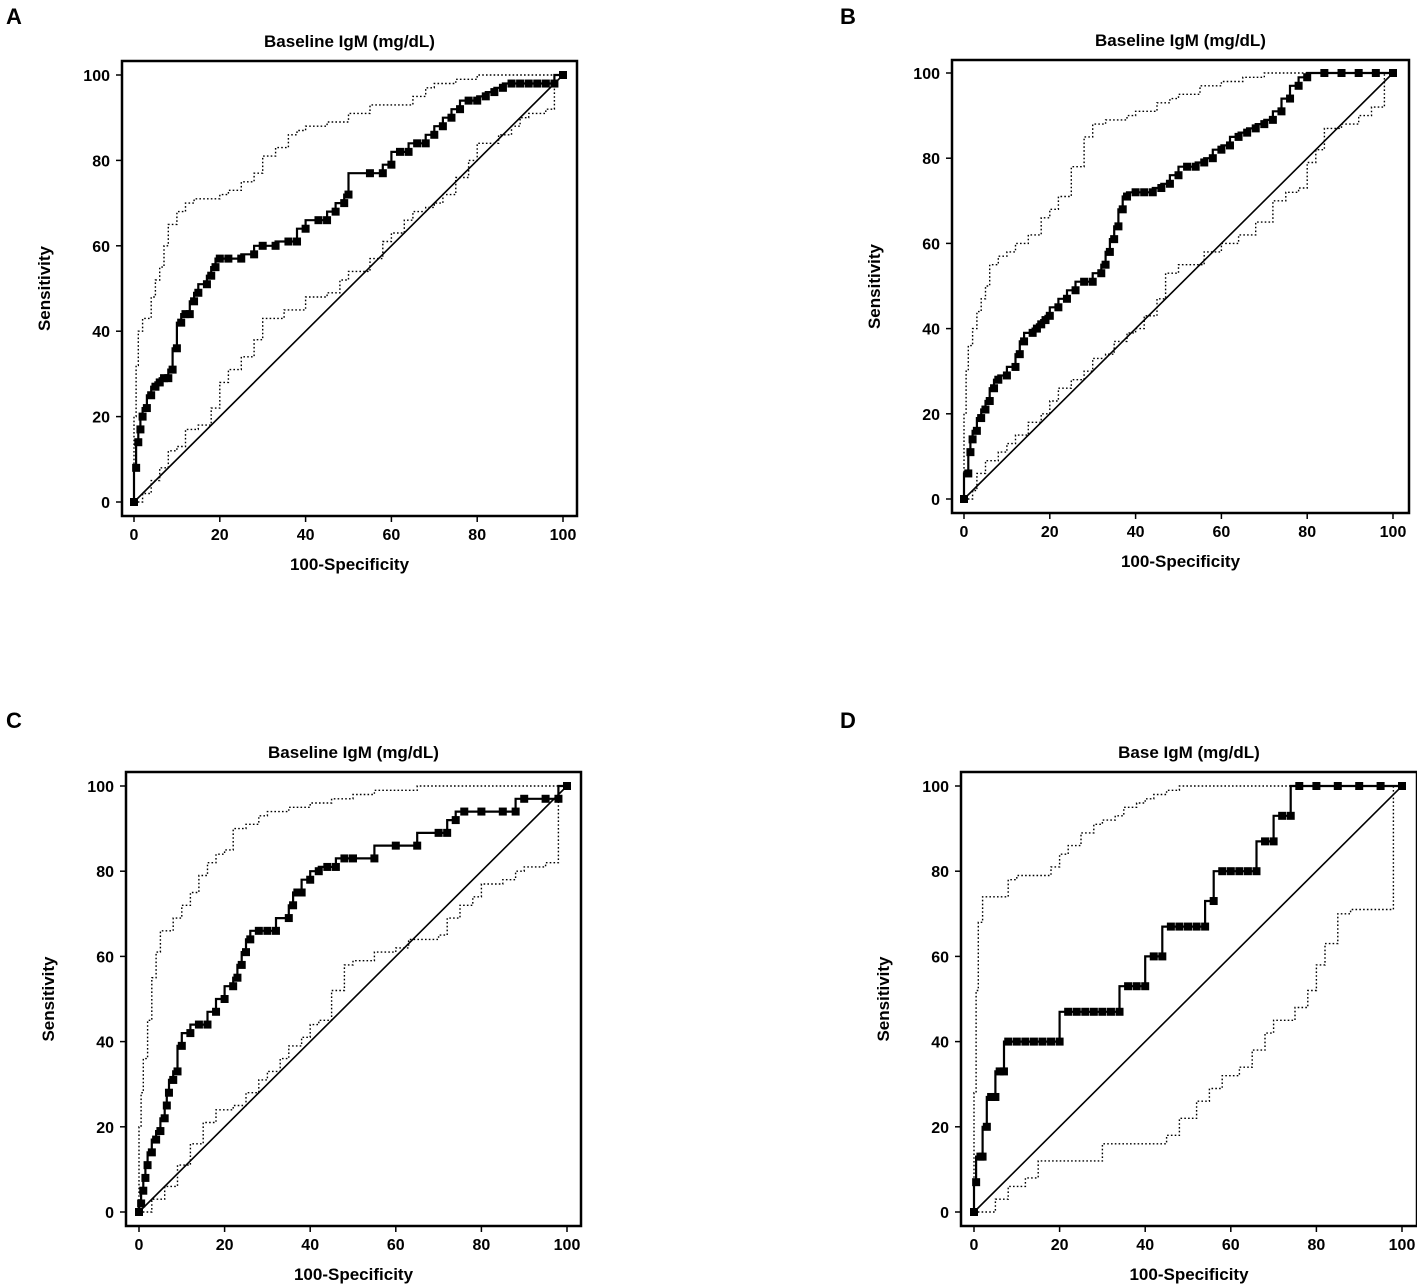 The image size is (1417, 1286). What do you see at coordinates (96, 76) in the screenshot?
I see `y-tick-label: 100` at bounding box center [96, 76].